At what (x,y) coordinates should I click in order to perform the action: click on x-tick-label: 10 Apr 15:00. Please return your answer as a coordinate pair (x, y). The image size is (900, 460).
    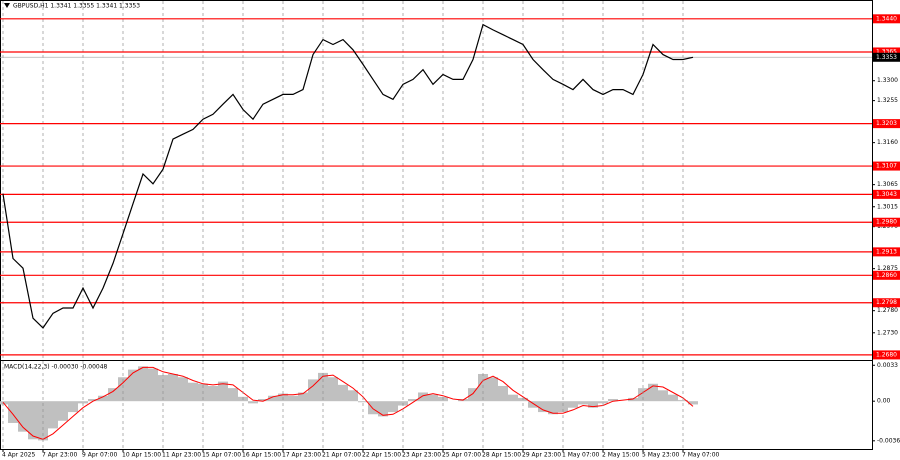
    Looking at the image, I should click on (141, 455).